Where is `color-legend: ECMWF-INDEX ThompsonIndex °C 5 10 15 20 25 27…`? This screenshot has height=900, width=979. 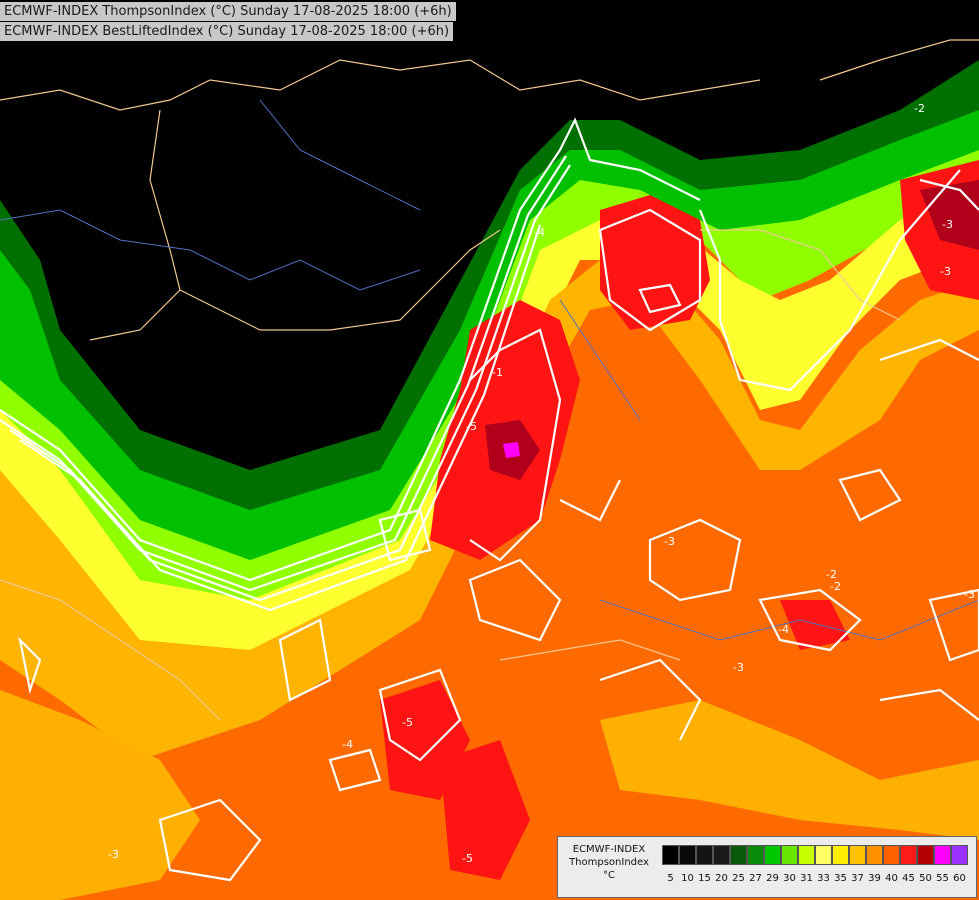
color-legend: ECMWF-INDEX ThompsonIndex °C 5 10 15 20 25 27… is located at coordinates (767, 867).